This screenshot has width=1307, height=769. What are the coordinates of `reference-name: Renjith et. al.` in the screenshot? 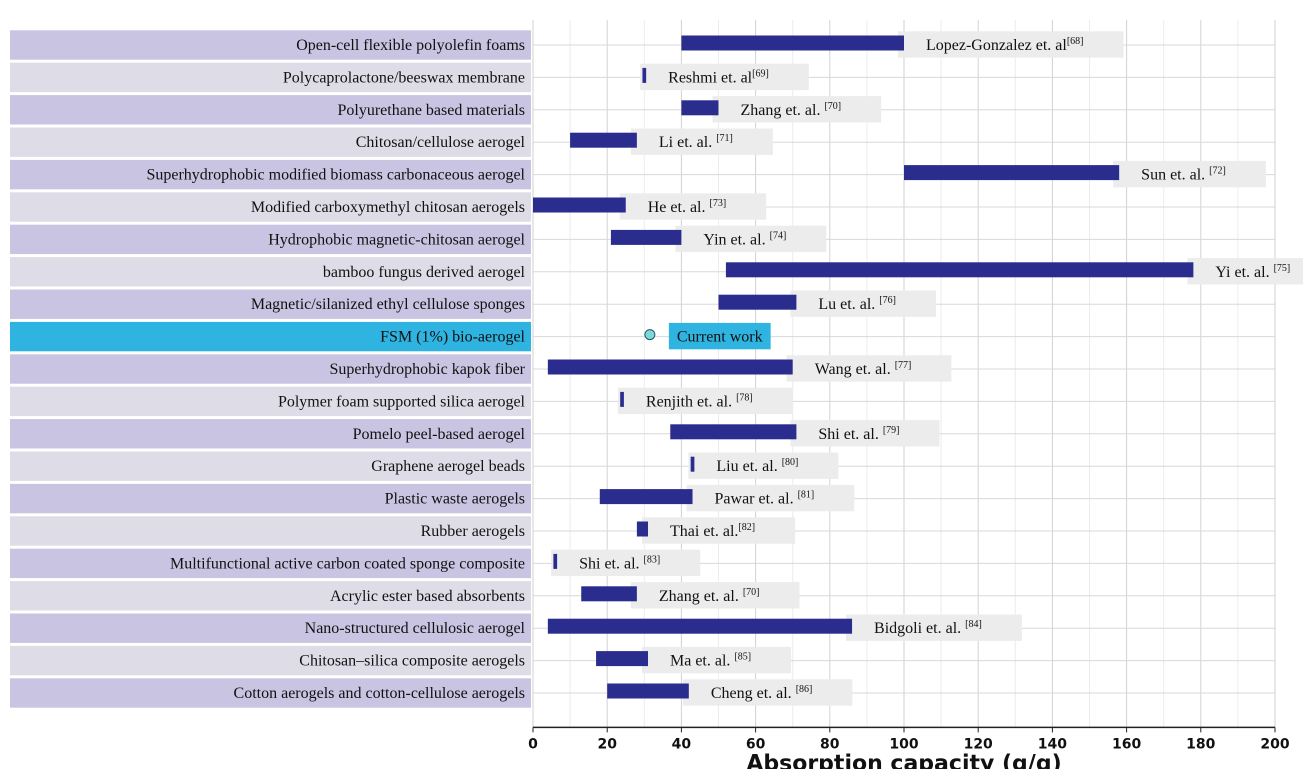 It's located at (691, 401).